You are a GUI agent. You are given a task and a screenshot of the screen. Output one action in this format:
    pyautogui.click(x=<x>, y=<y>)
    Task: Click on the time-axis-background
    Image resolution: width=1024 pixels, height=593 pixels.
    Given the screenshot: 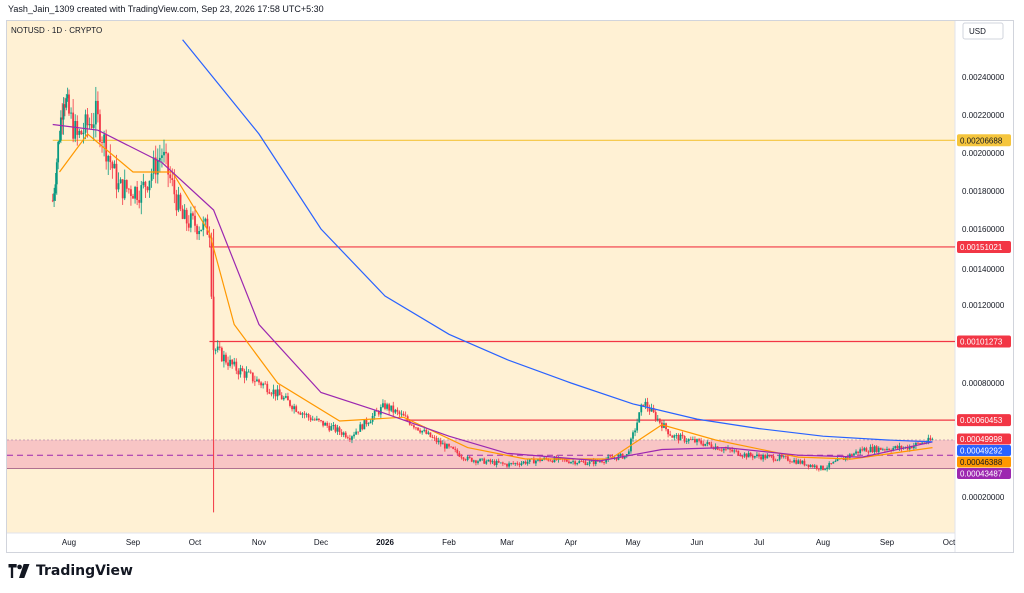 What is the action you would take?
    pyautogui.click(x=481, y=542)
    